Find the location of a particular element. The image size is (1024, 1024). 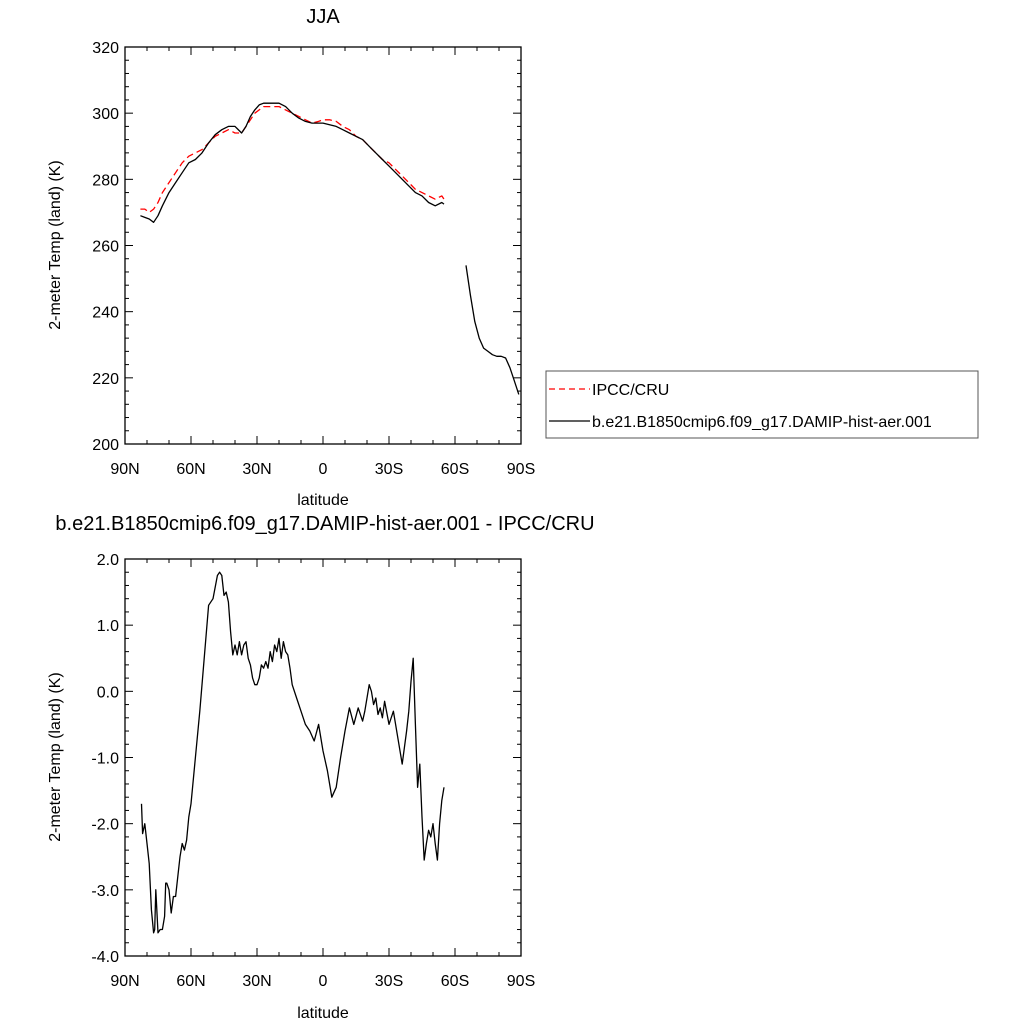

bottom-y-tick-label: -2.0 is located at coordinates (105, 825).